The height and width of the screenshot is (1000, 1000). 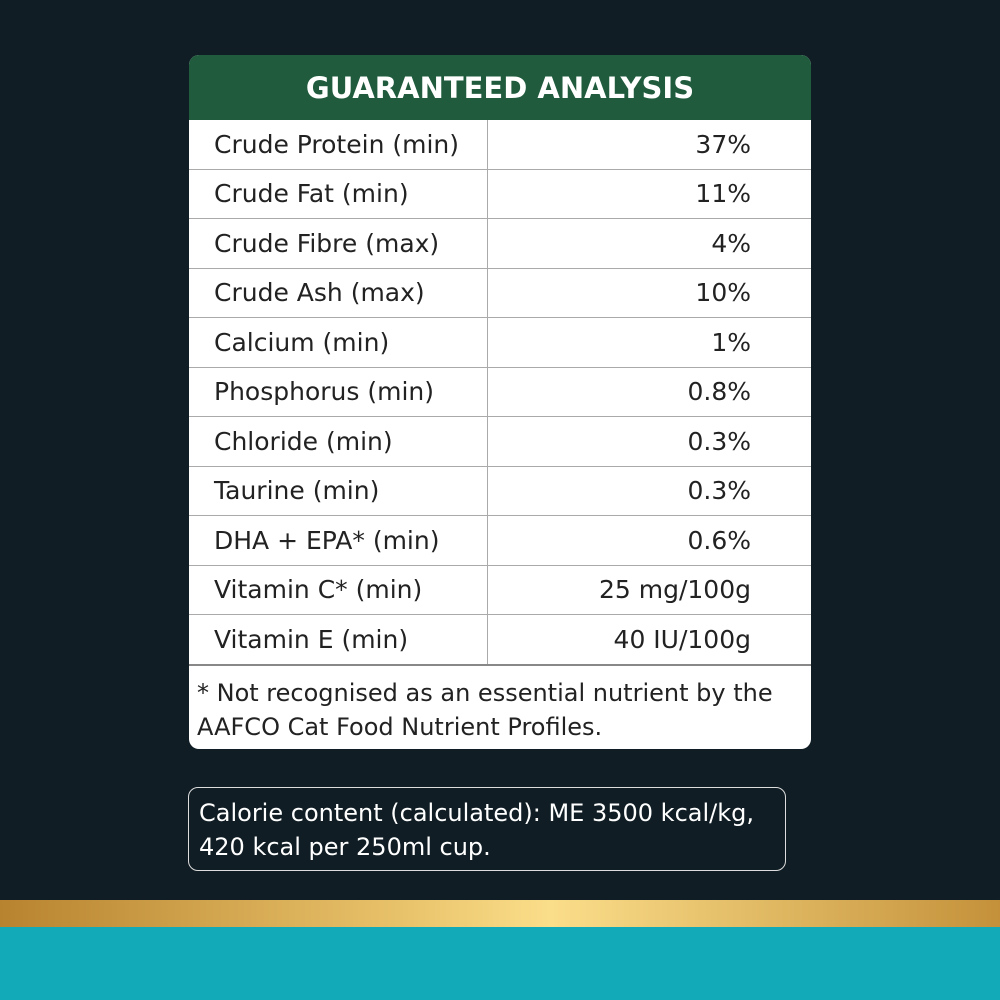 What do you see at coordinates (500, 442) in the screenshot?
I see `table-row: Chloride (min) 0.3%` at bounding box center [500, 442].